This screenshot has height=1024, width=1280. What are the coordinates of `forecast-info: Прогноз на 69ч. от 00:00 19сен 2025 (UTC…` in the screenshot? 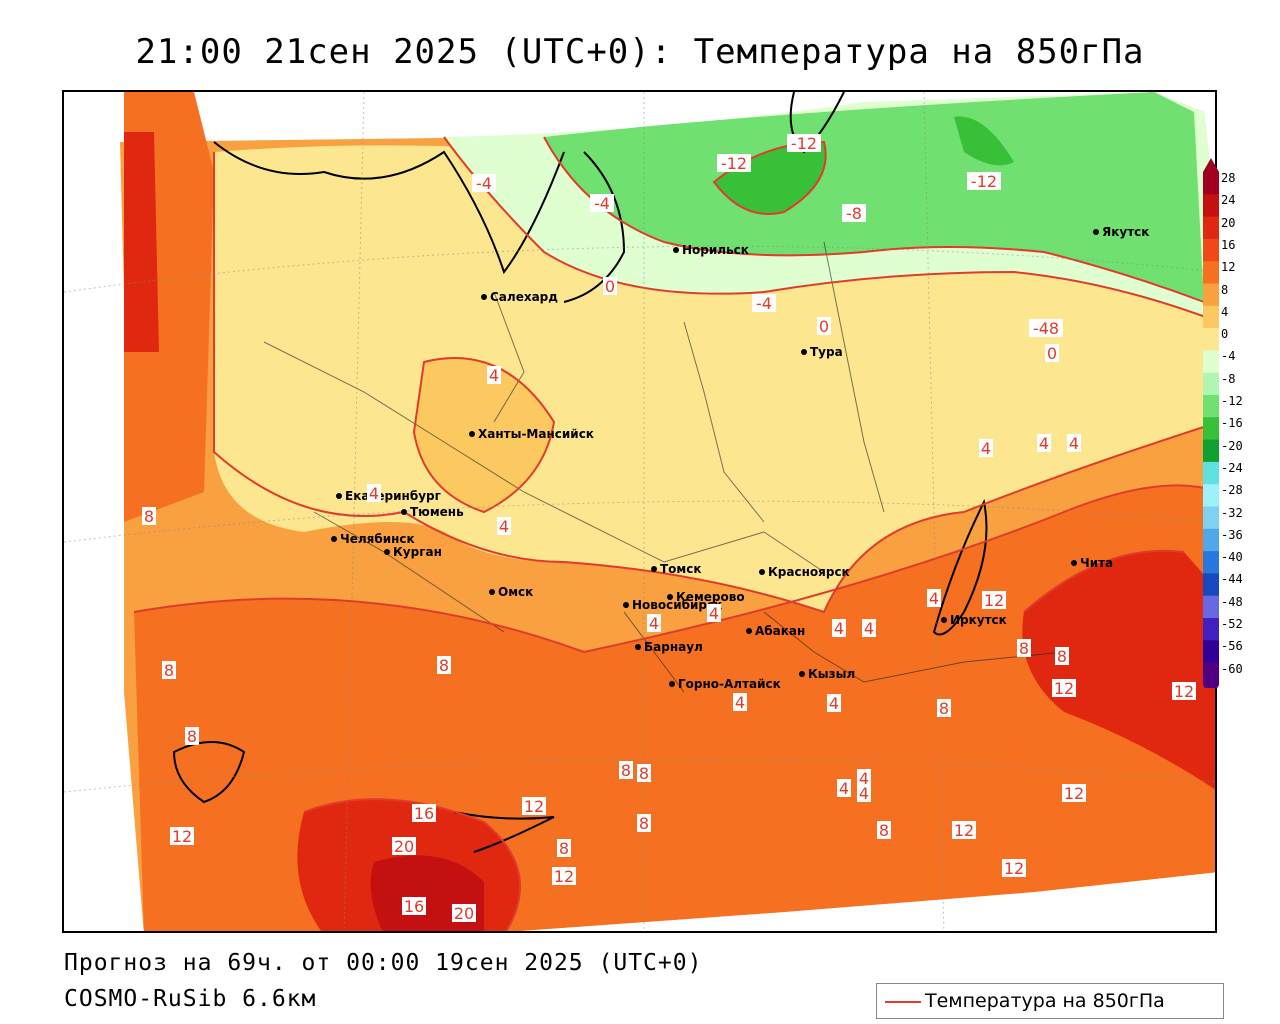 It's located at (383, 963).